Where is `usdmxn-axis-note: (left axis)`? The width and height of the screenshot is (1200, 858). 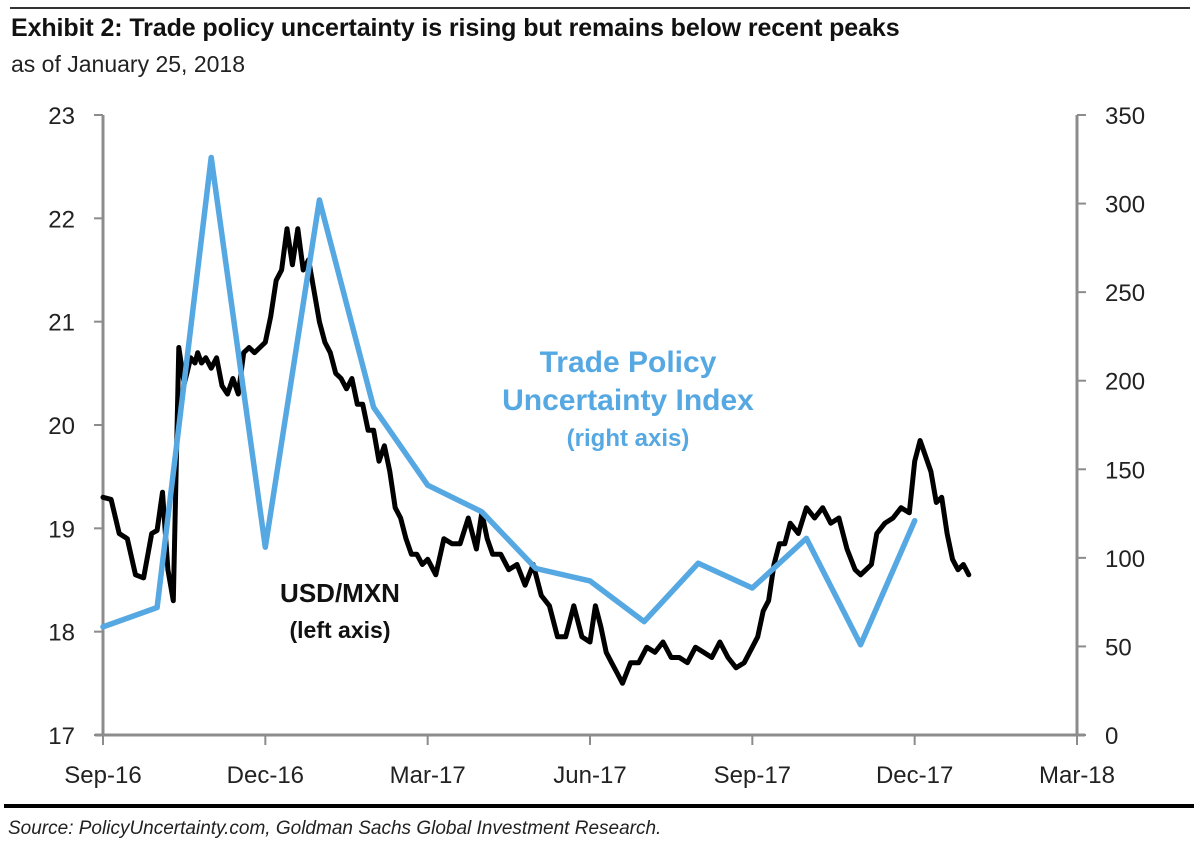 usdmxn-axis-note: (left axis) is located at coordinates (340, 630).